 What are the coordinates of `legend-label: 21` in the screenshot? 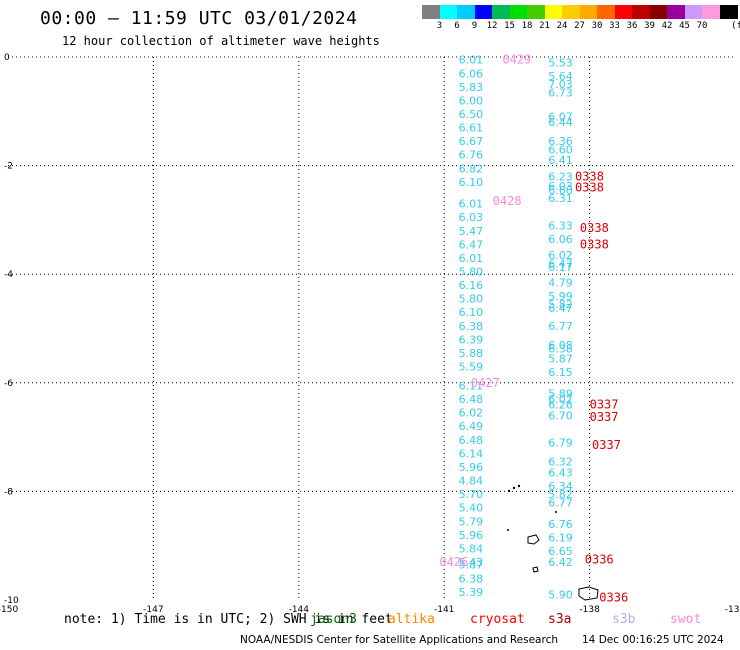 It's located at (544, 26).